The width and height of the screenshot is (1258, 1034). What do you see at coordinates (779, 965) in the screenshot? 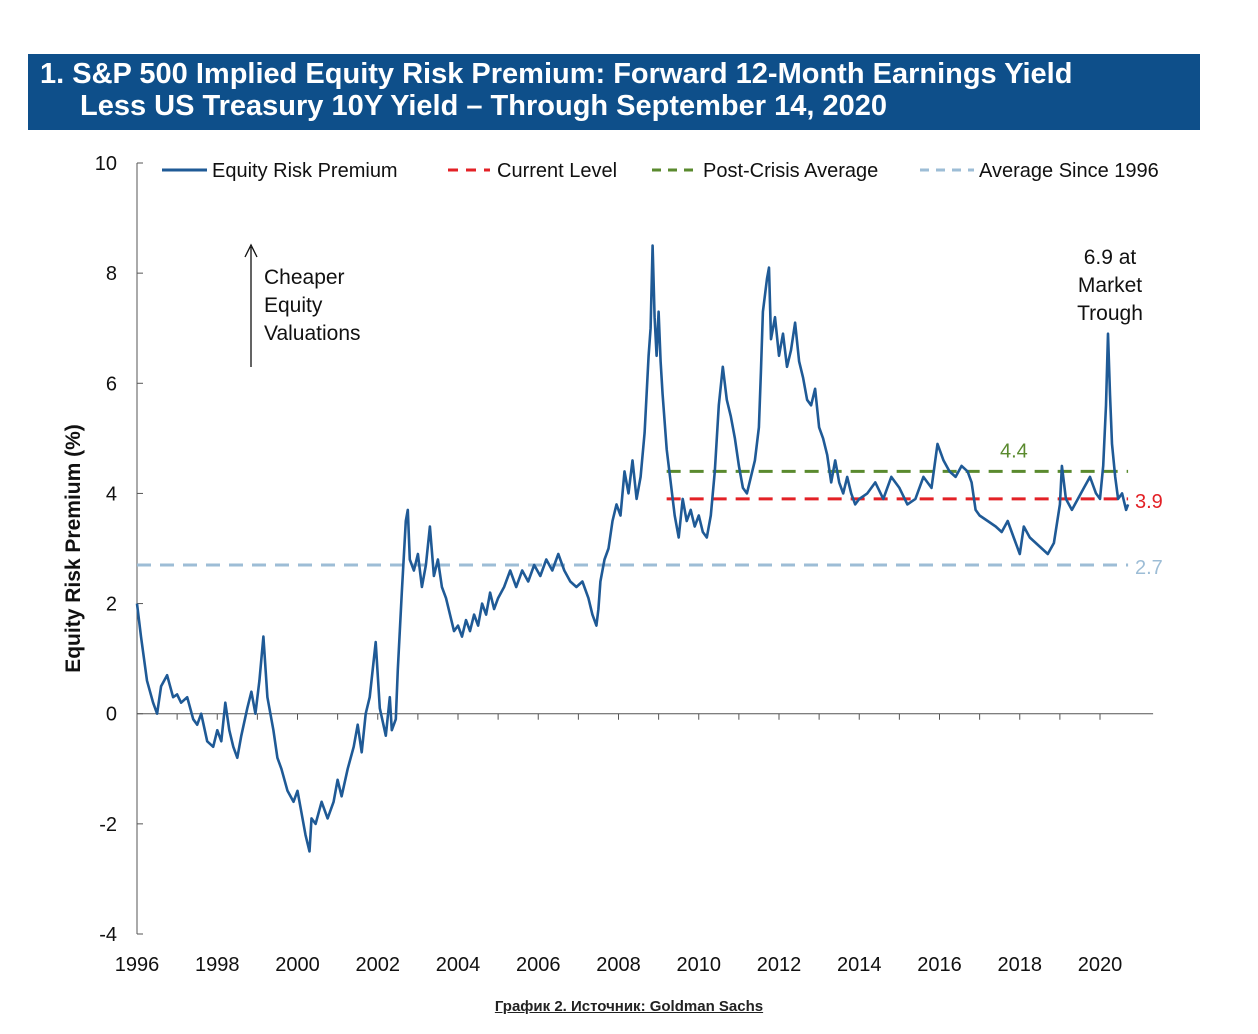
I see `x-tick-label: 2012` at bounding box center [779, 965].